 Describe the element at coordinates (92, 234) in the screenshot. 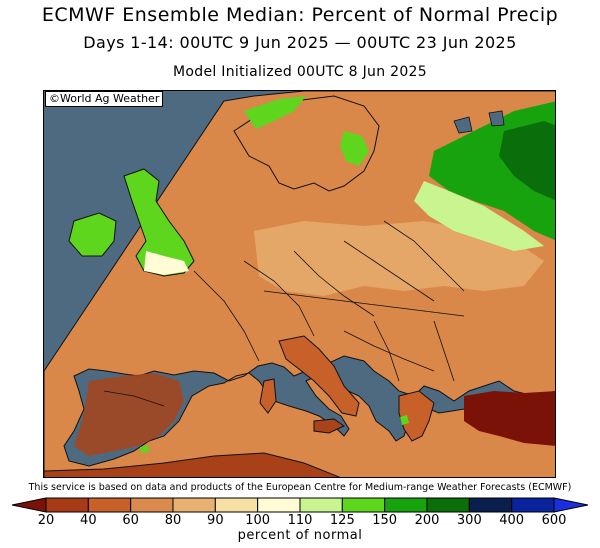

I see `land-ireland` at that location.